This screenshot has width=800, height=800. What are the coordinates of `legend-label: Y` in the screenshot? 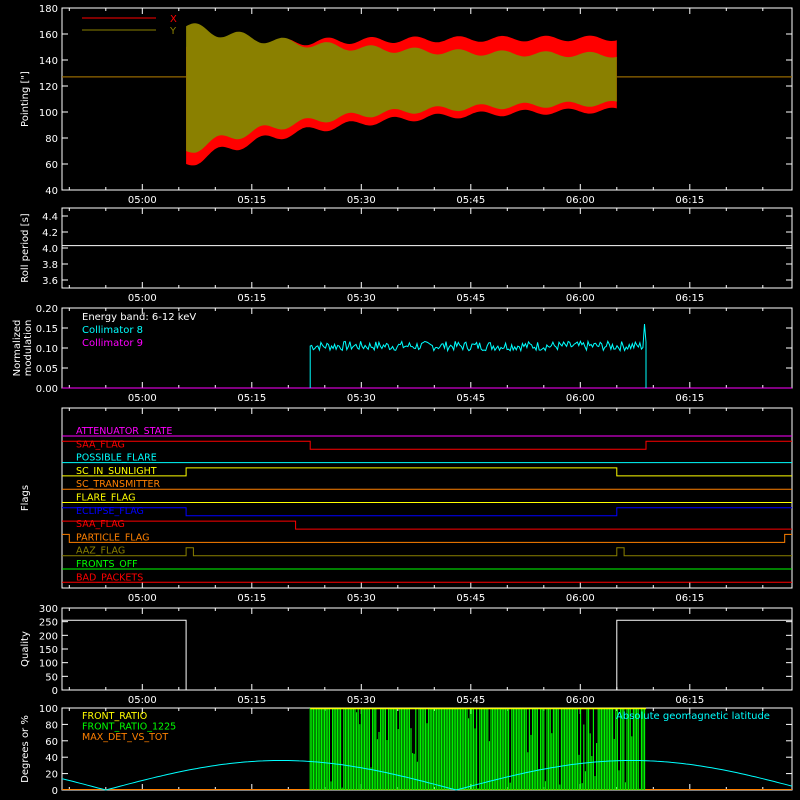 It's located at (173, 31).